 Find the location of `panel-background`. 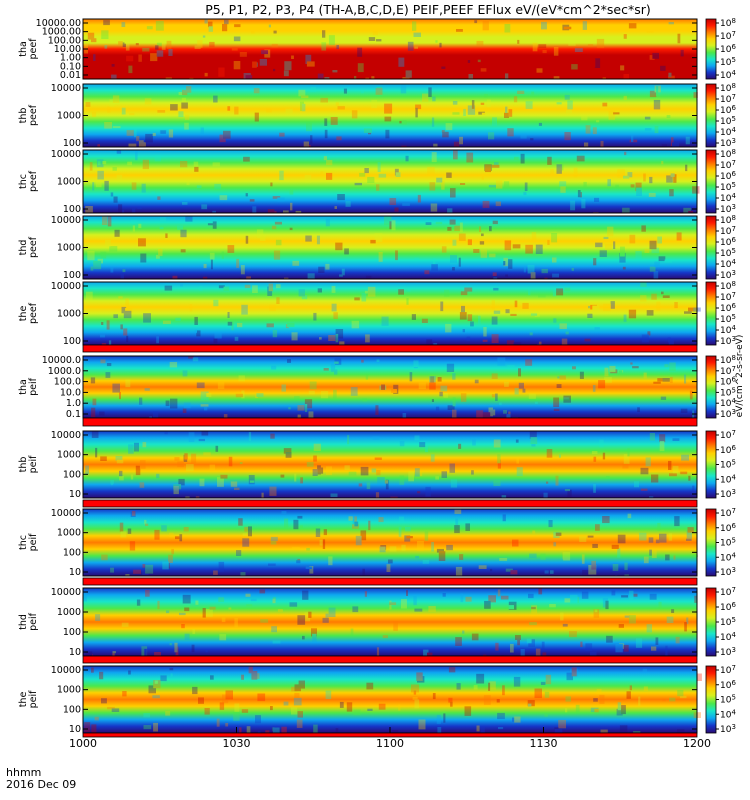

panel-background is located at coordinates (390, 49).